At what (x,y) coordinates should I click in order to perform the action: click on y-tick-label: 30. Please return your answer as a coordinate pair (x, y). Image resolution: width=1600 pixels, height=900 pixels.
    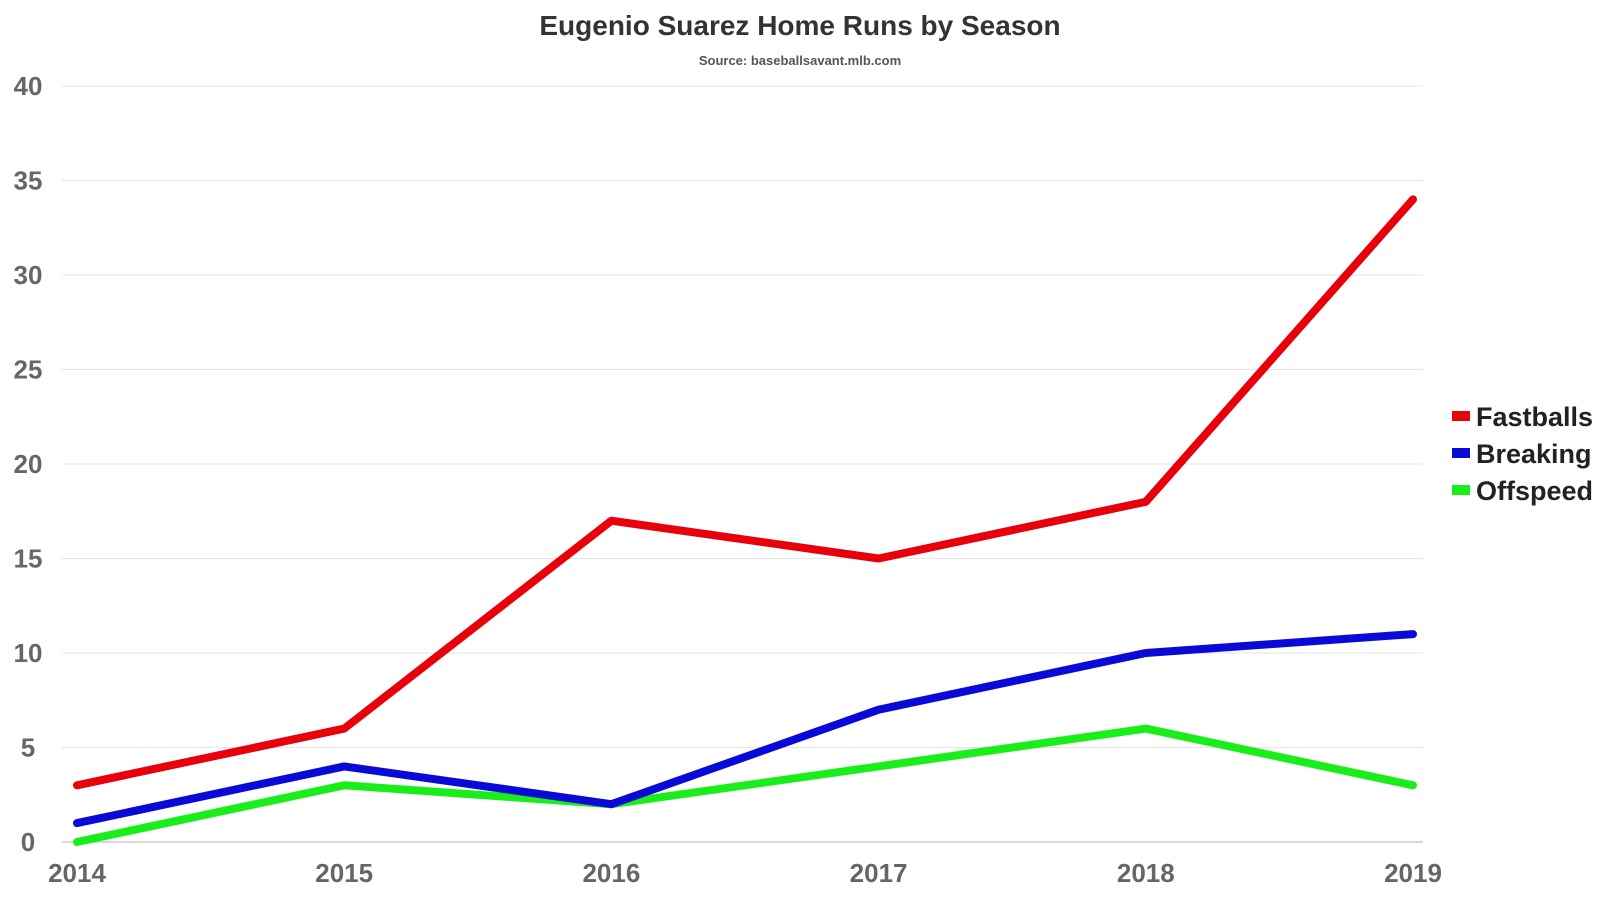
    Looking at the image, I should click on (28, 275).